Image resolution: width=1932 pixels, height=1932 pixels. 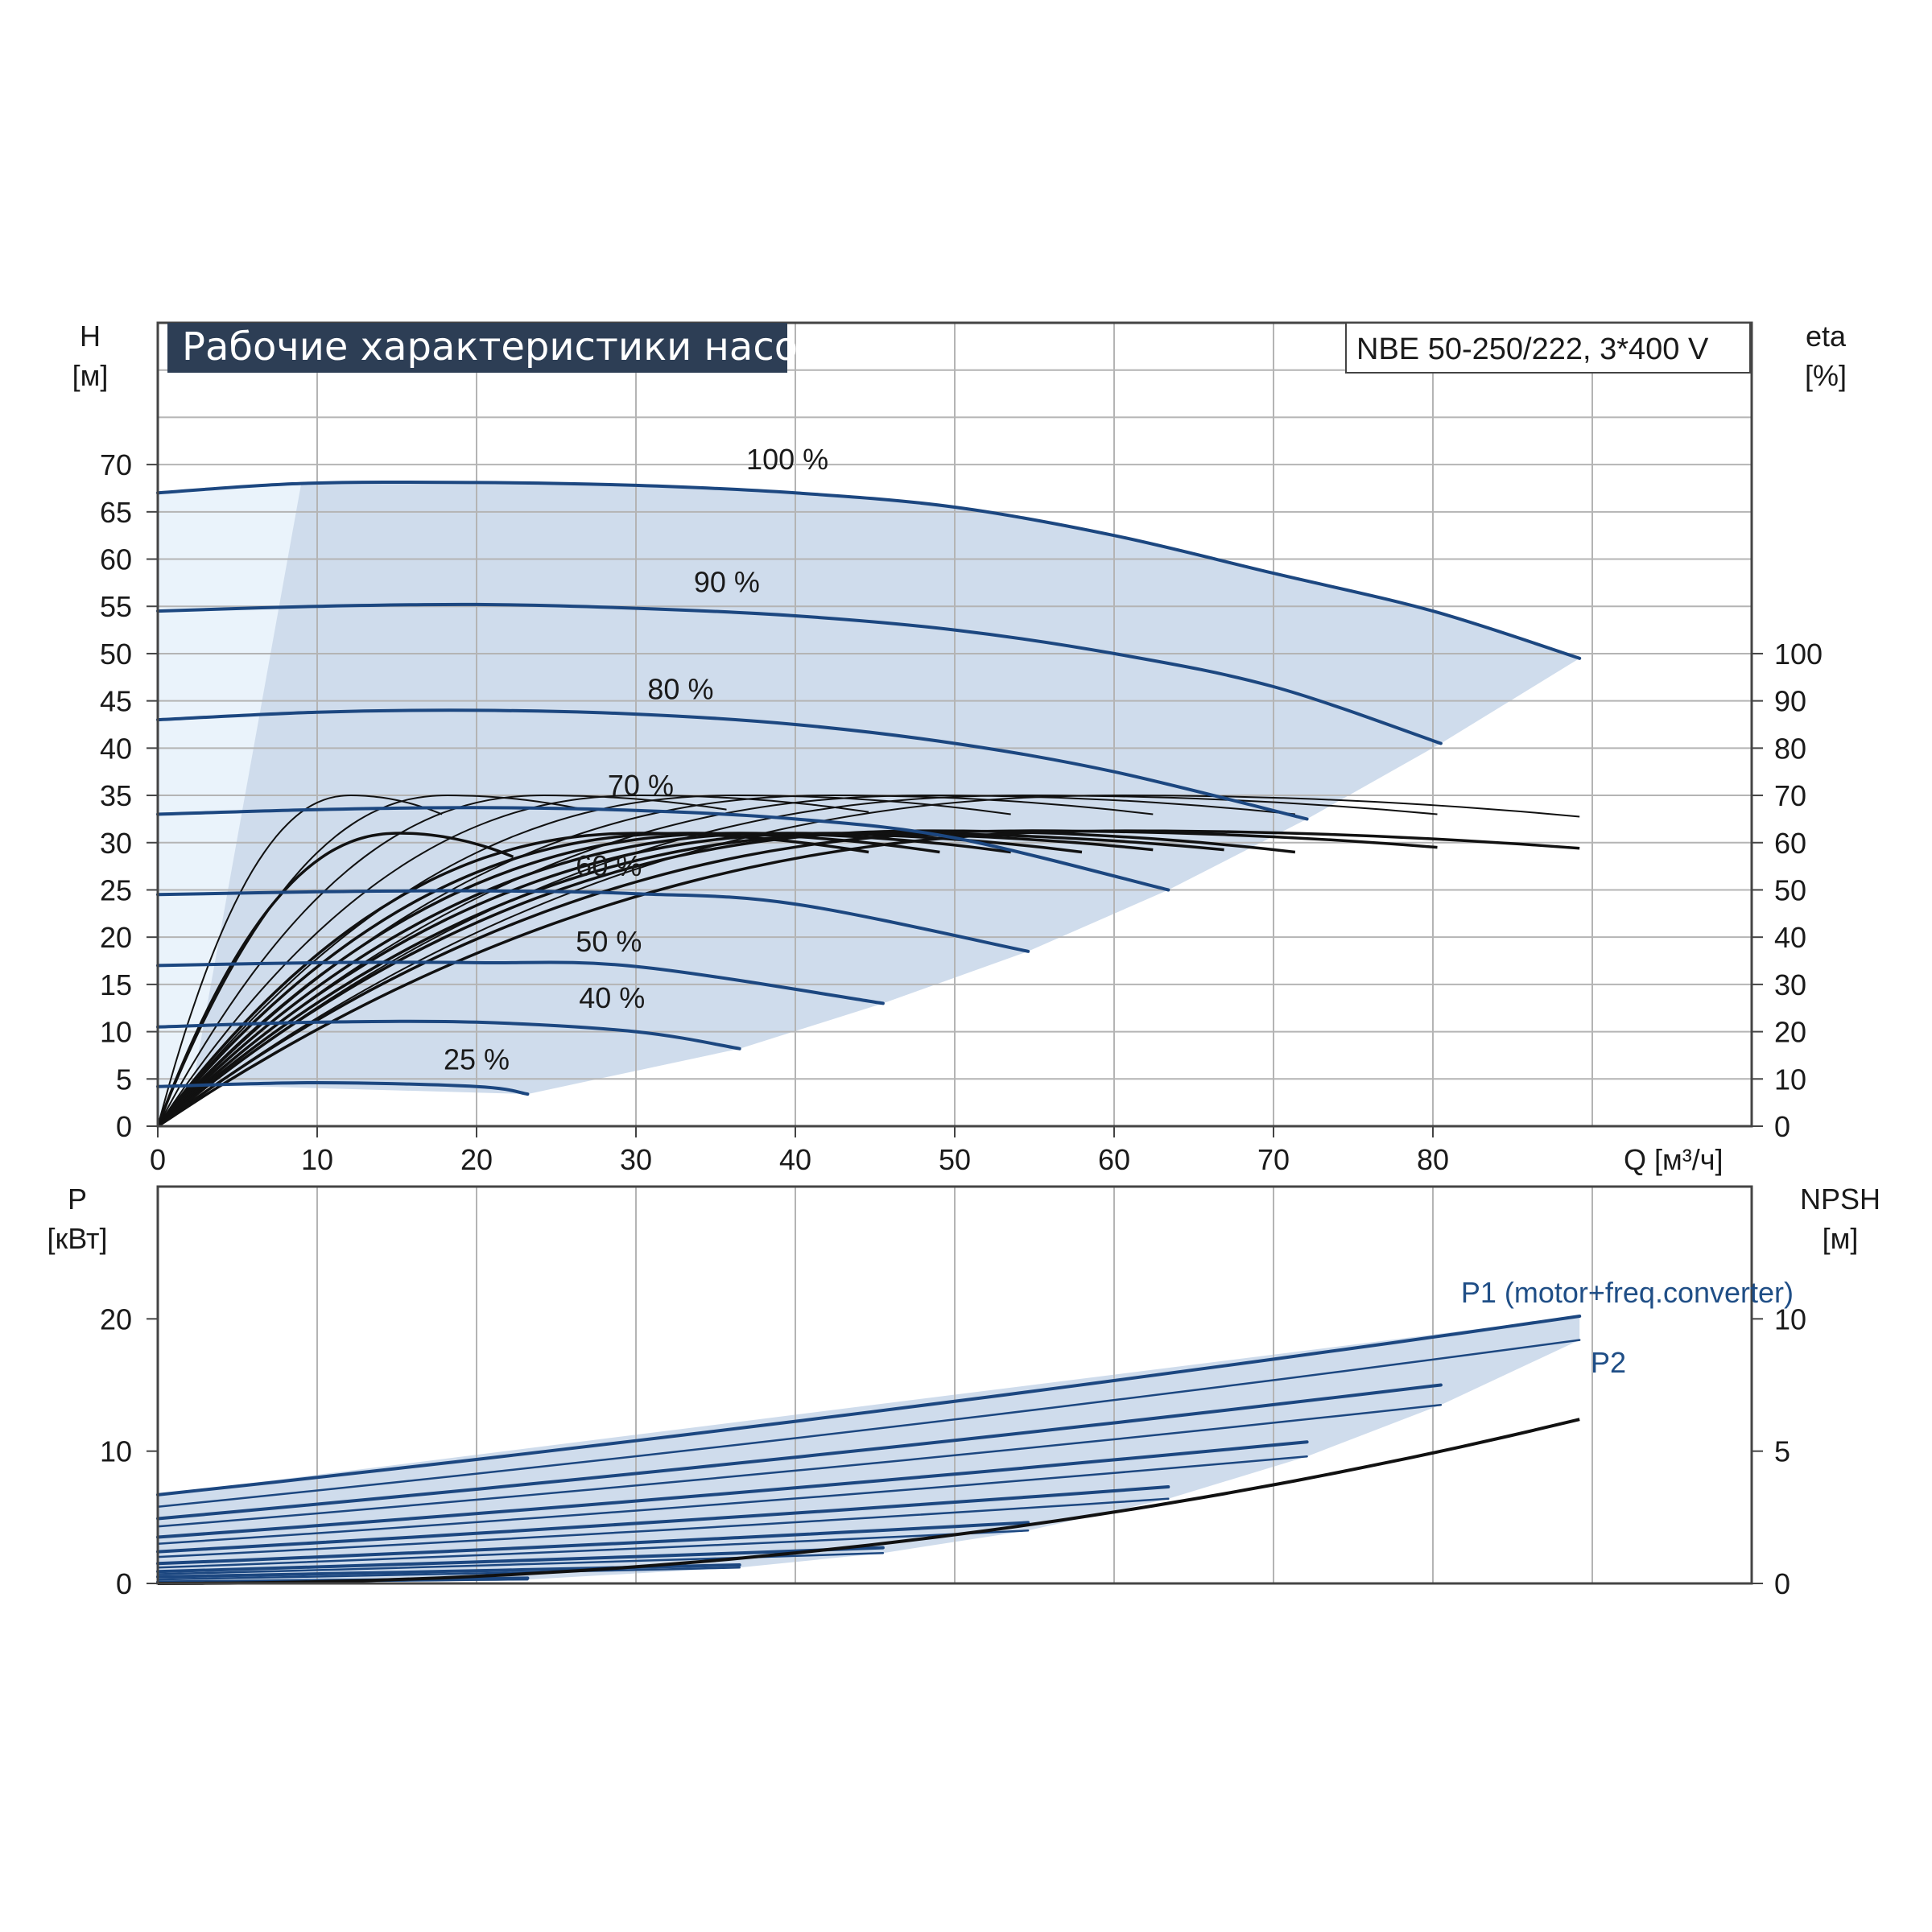 What do you see at coordinates (727, 582) in the screenshot?
I see `speed-label: 90 %` at bounding box center [727, 582].